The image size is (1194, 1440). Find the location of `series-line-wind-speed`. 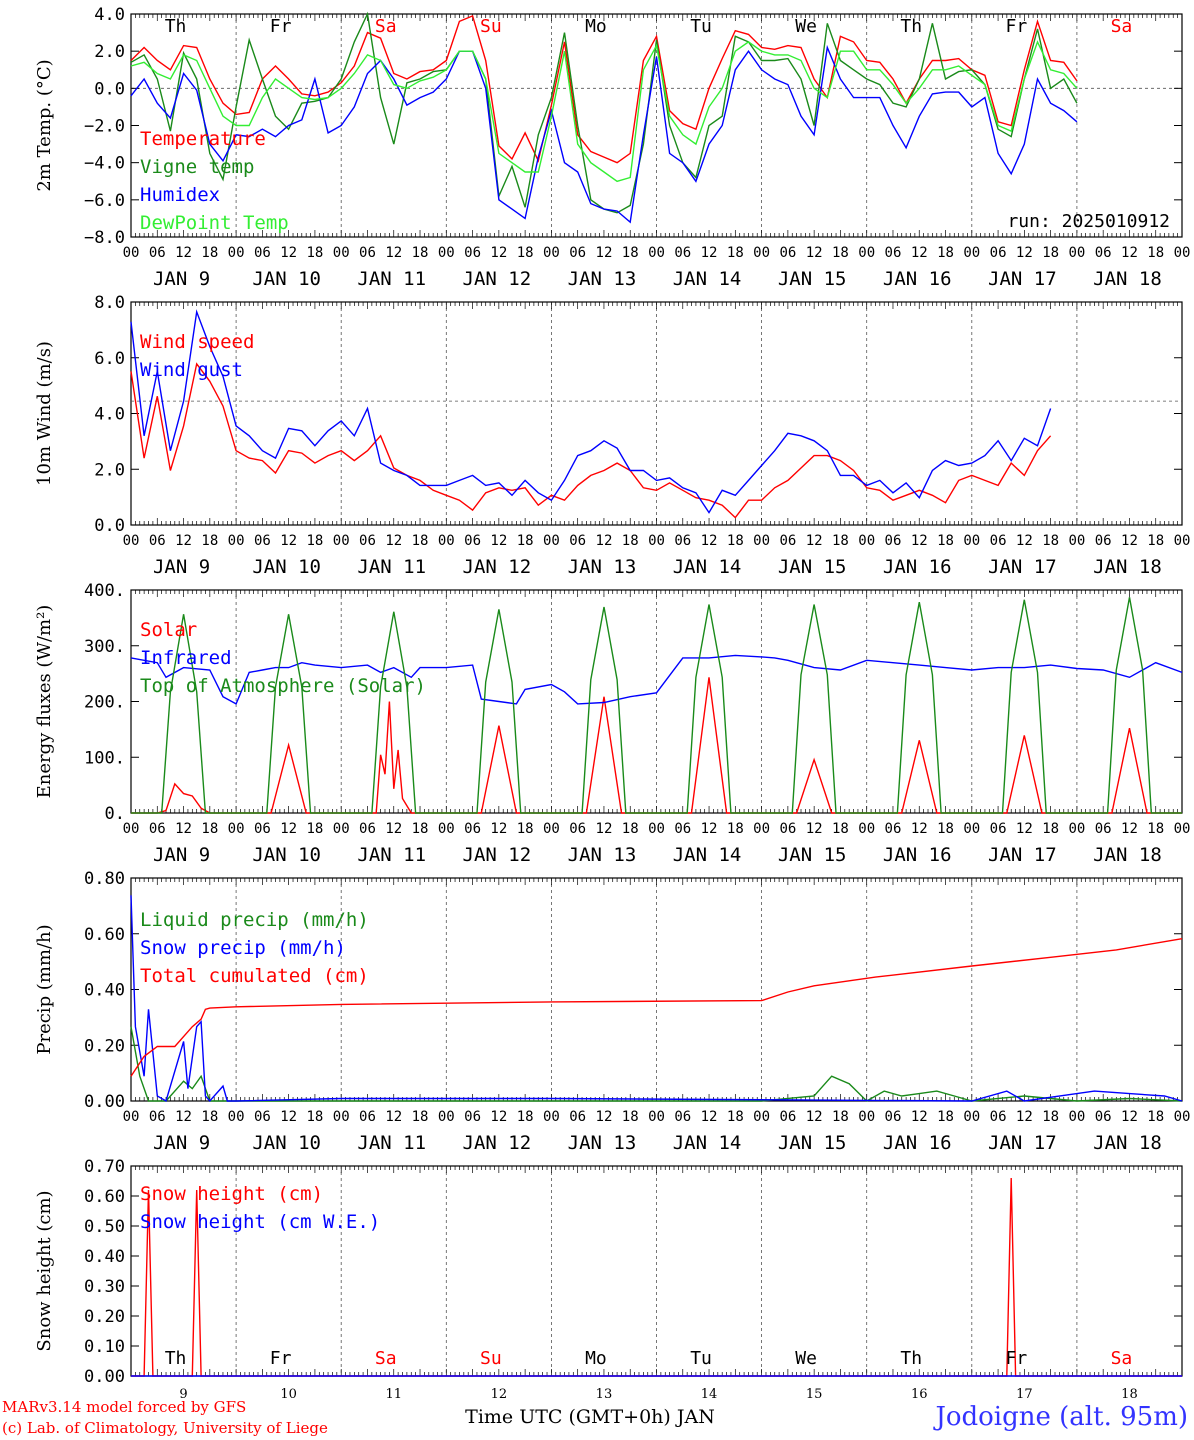

series-line-wind-speed is located at coordinates (591, 440).